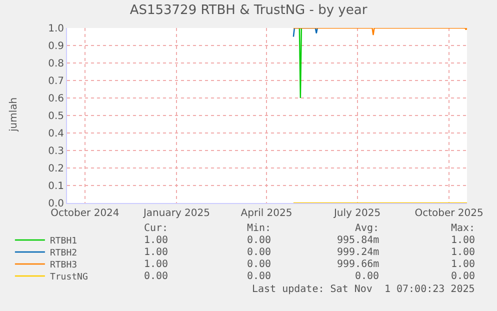 Image resolution: width=497 pixels, height=311 pixels. What do you see at coordinates (14, 114) in the screenshot?
I see `y-axis-title: jumlah` at bounding box center [14, 114].